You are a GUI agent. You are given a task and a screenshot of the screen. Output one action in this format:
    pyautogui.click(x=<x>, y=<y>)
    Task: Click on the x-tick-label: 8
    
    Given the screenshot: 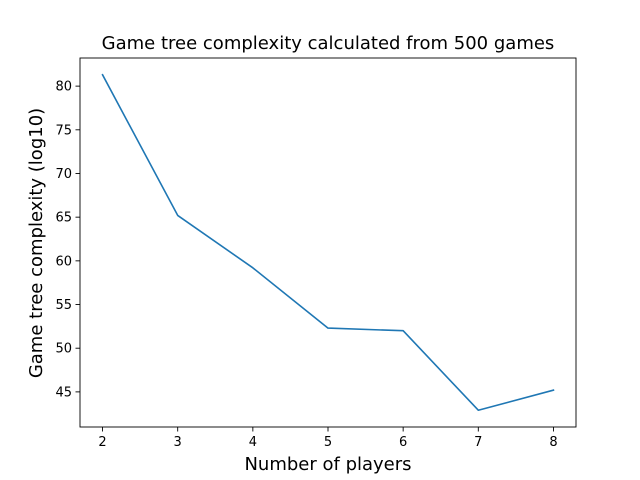 What is the action you would take?
    pyautogui.click(x=553, y=442)
    